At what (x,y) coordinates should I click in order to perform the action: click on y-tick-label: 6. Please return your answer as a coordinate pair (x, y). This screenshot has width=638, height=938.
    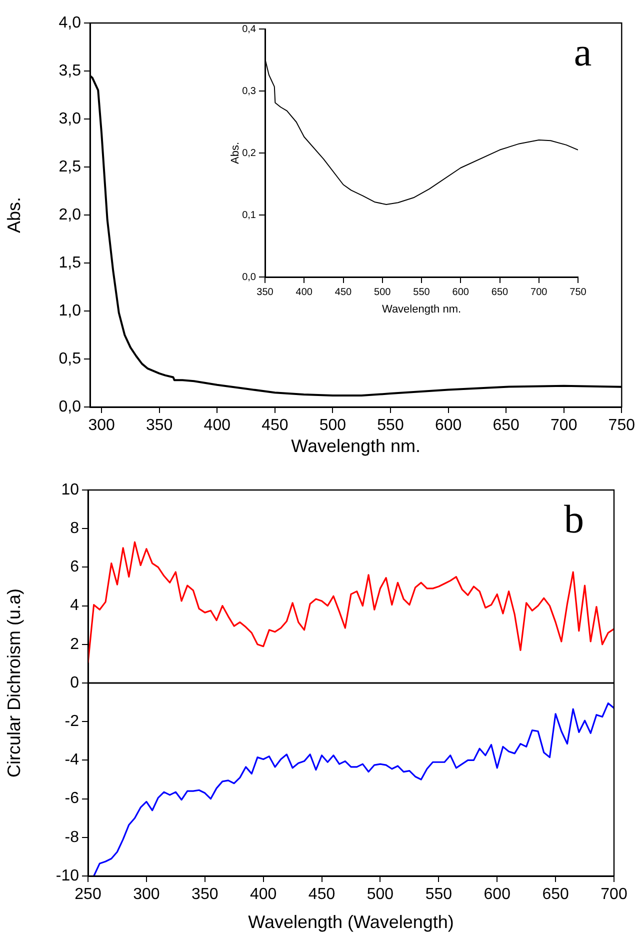
    Looking at the image, I should click on (75, 567).